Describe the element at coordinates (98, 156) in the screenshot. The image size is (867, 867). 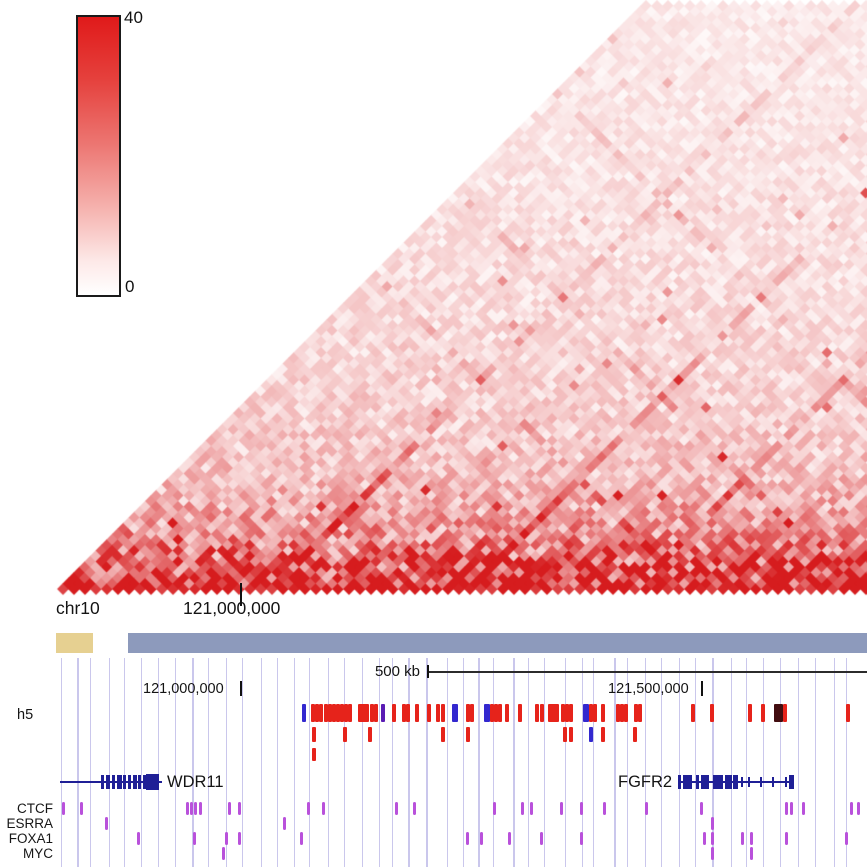
I see `colorbar-gradient` at that location.